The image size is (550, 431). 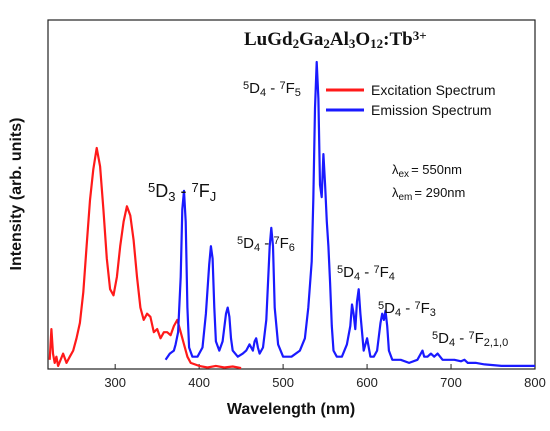 I want to click on y-axis-title: Intensity (arb. units), so click(x=16, y=194).